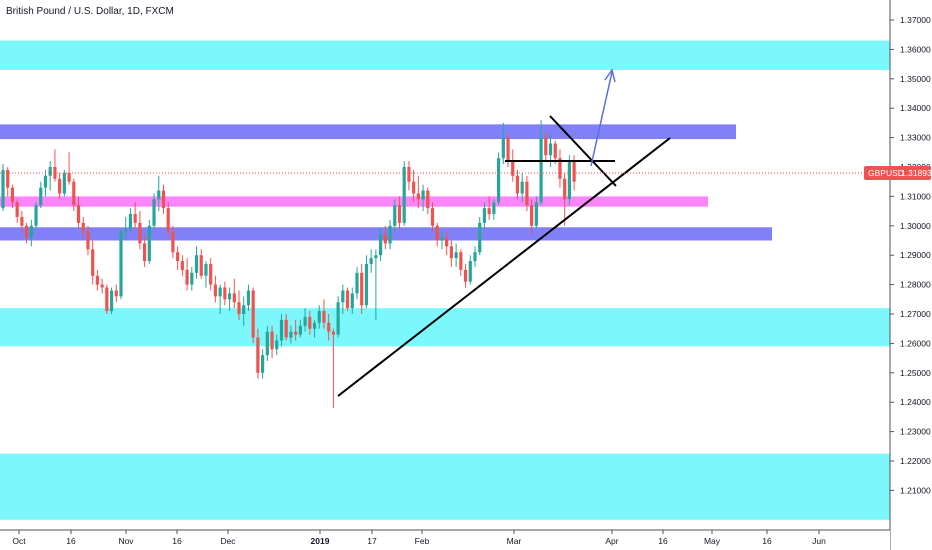 The width and height of the screenshot is (932, 550). What do you see at coordinates (583, 151) in the screenshot?
I see `wedge-upper-line` at bounding box center [583, 151].